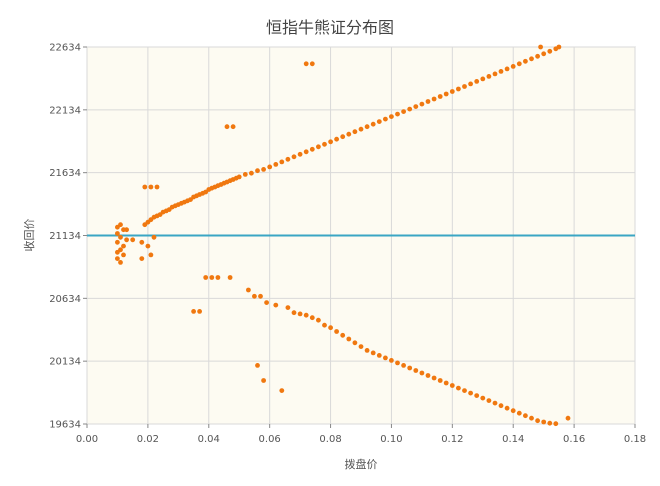 This screenshot has width=660, height=486. What do you see at coordinates (513, 439) in the screenshot?
I see `x-tick-label: 0.14` at bounding box center [513, 439].